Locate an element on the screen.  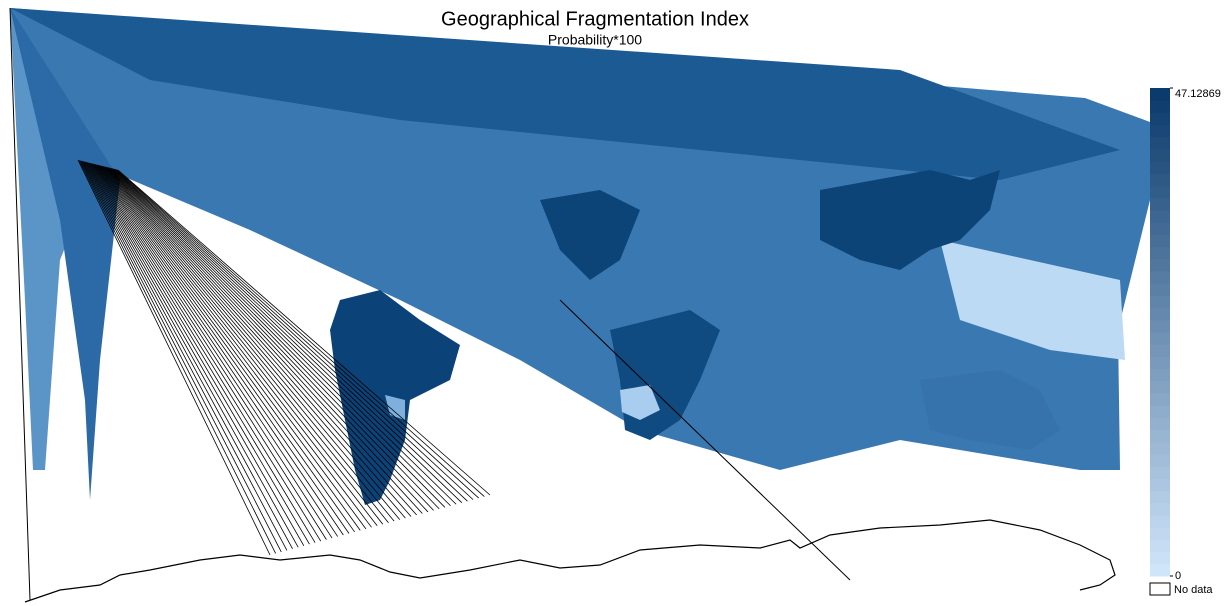
title: Geographical Fragmentation Index is located at coordinates (595, 19).